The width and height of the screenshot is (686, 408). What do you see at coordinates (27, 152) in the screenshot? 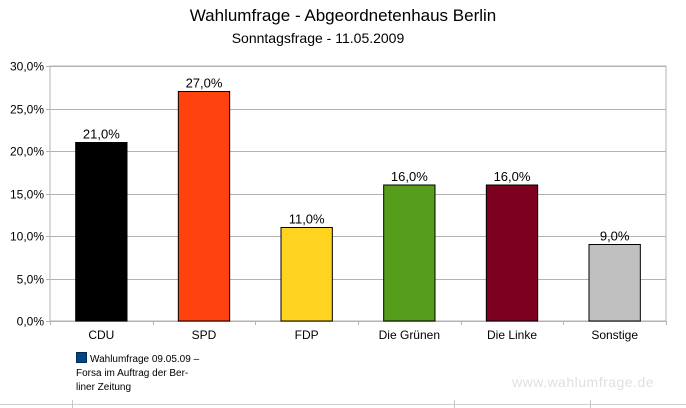
I see `y-tick-label: 20,0%` at bounding box center [27, 152].